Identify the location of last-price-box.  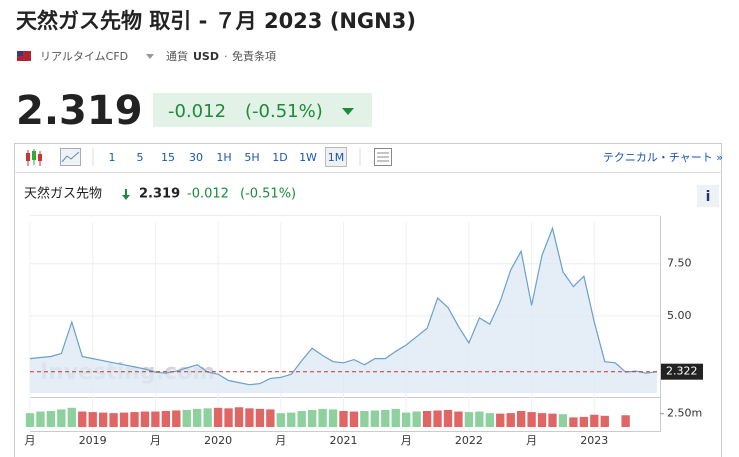
(682, 371).